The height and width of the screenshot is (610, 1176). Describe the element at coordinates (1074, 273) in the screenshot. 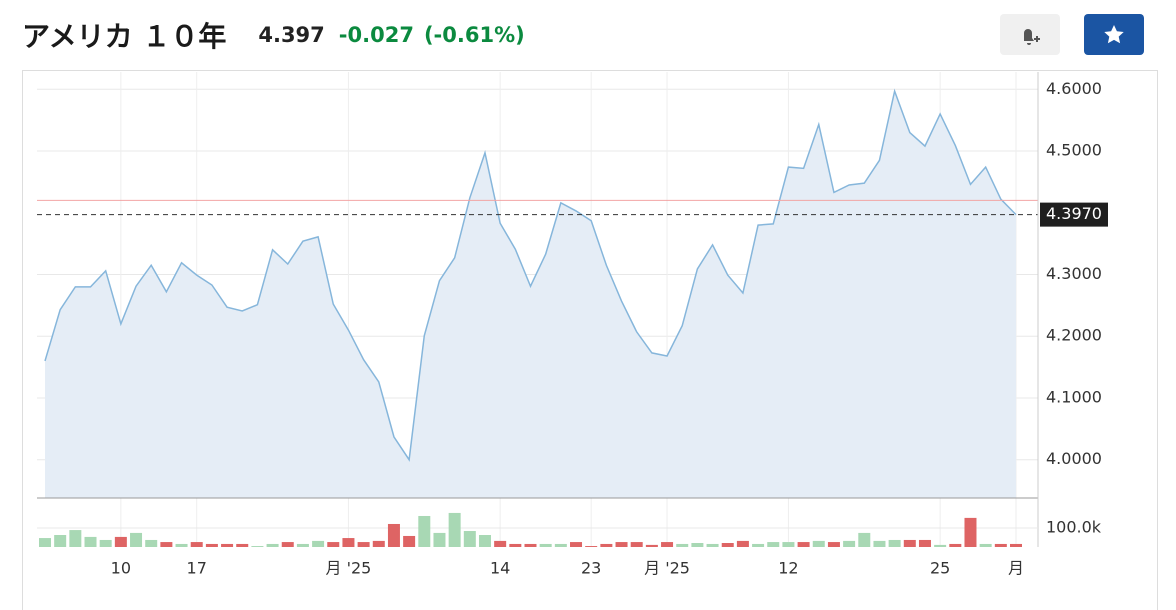

I see `y-tick-label: 4.3000` at that location.